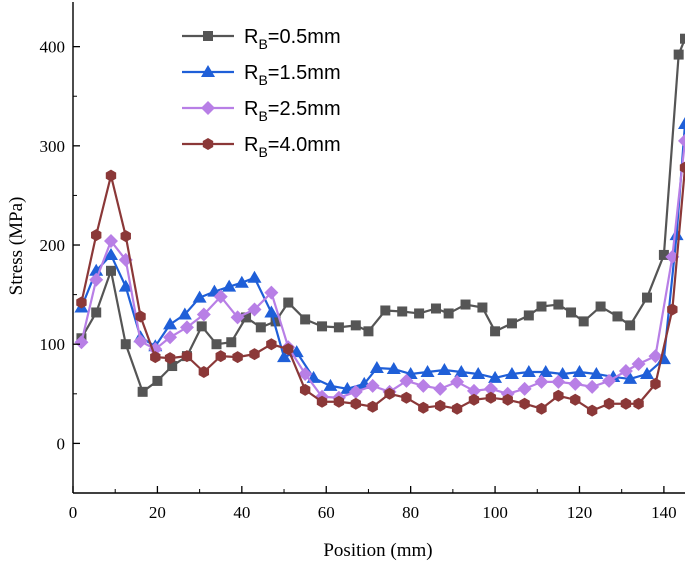 The width and height of the screenshot is (685, 564). What do you see at coordinates (261, 147) in the screenshot?
I see `legend-entry-4: RB=4.0mm` at bounding box center [261, 147].